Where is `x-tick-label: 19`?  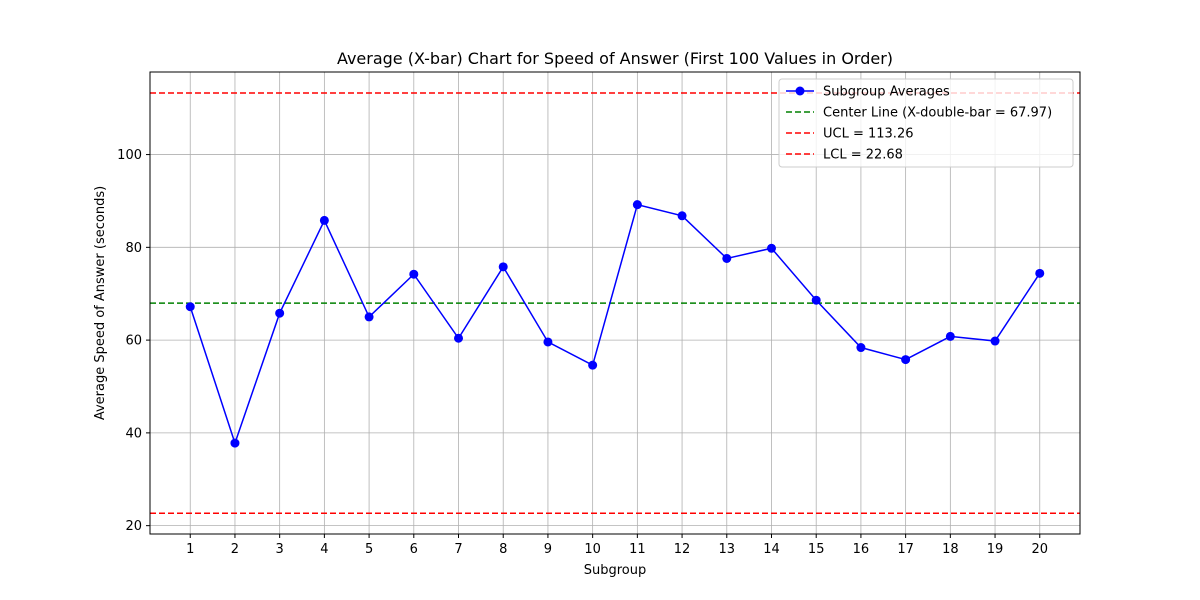
x-tick-label: 19 is located at coordinates (995, 549).